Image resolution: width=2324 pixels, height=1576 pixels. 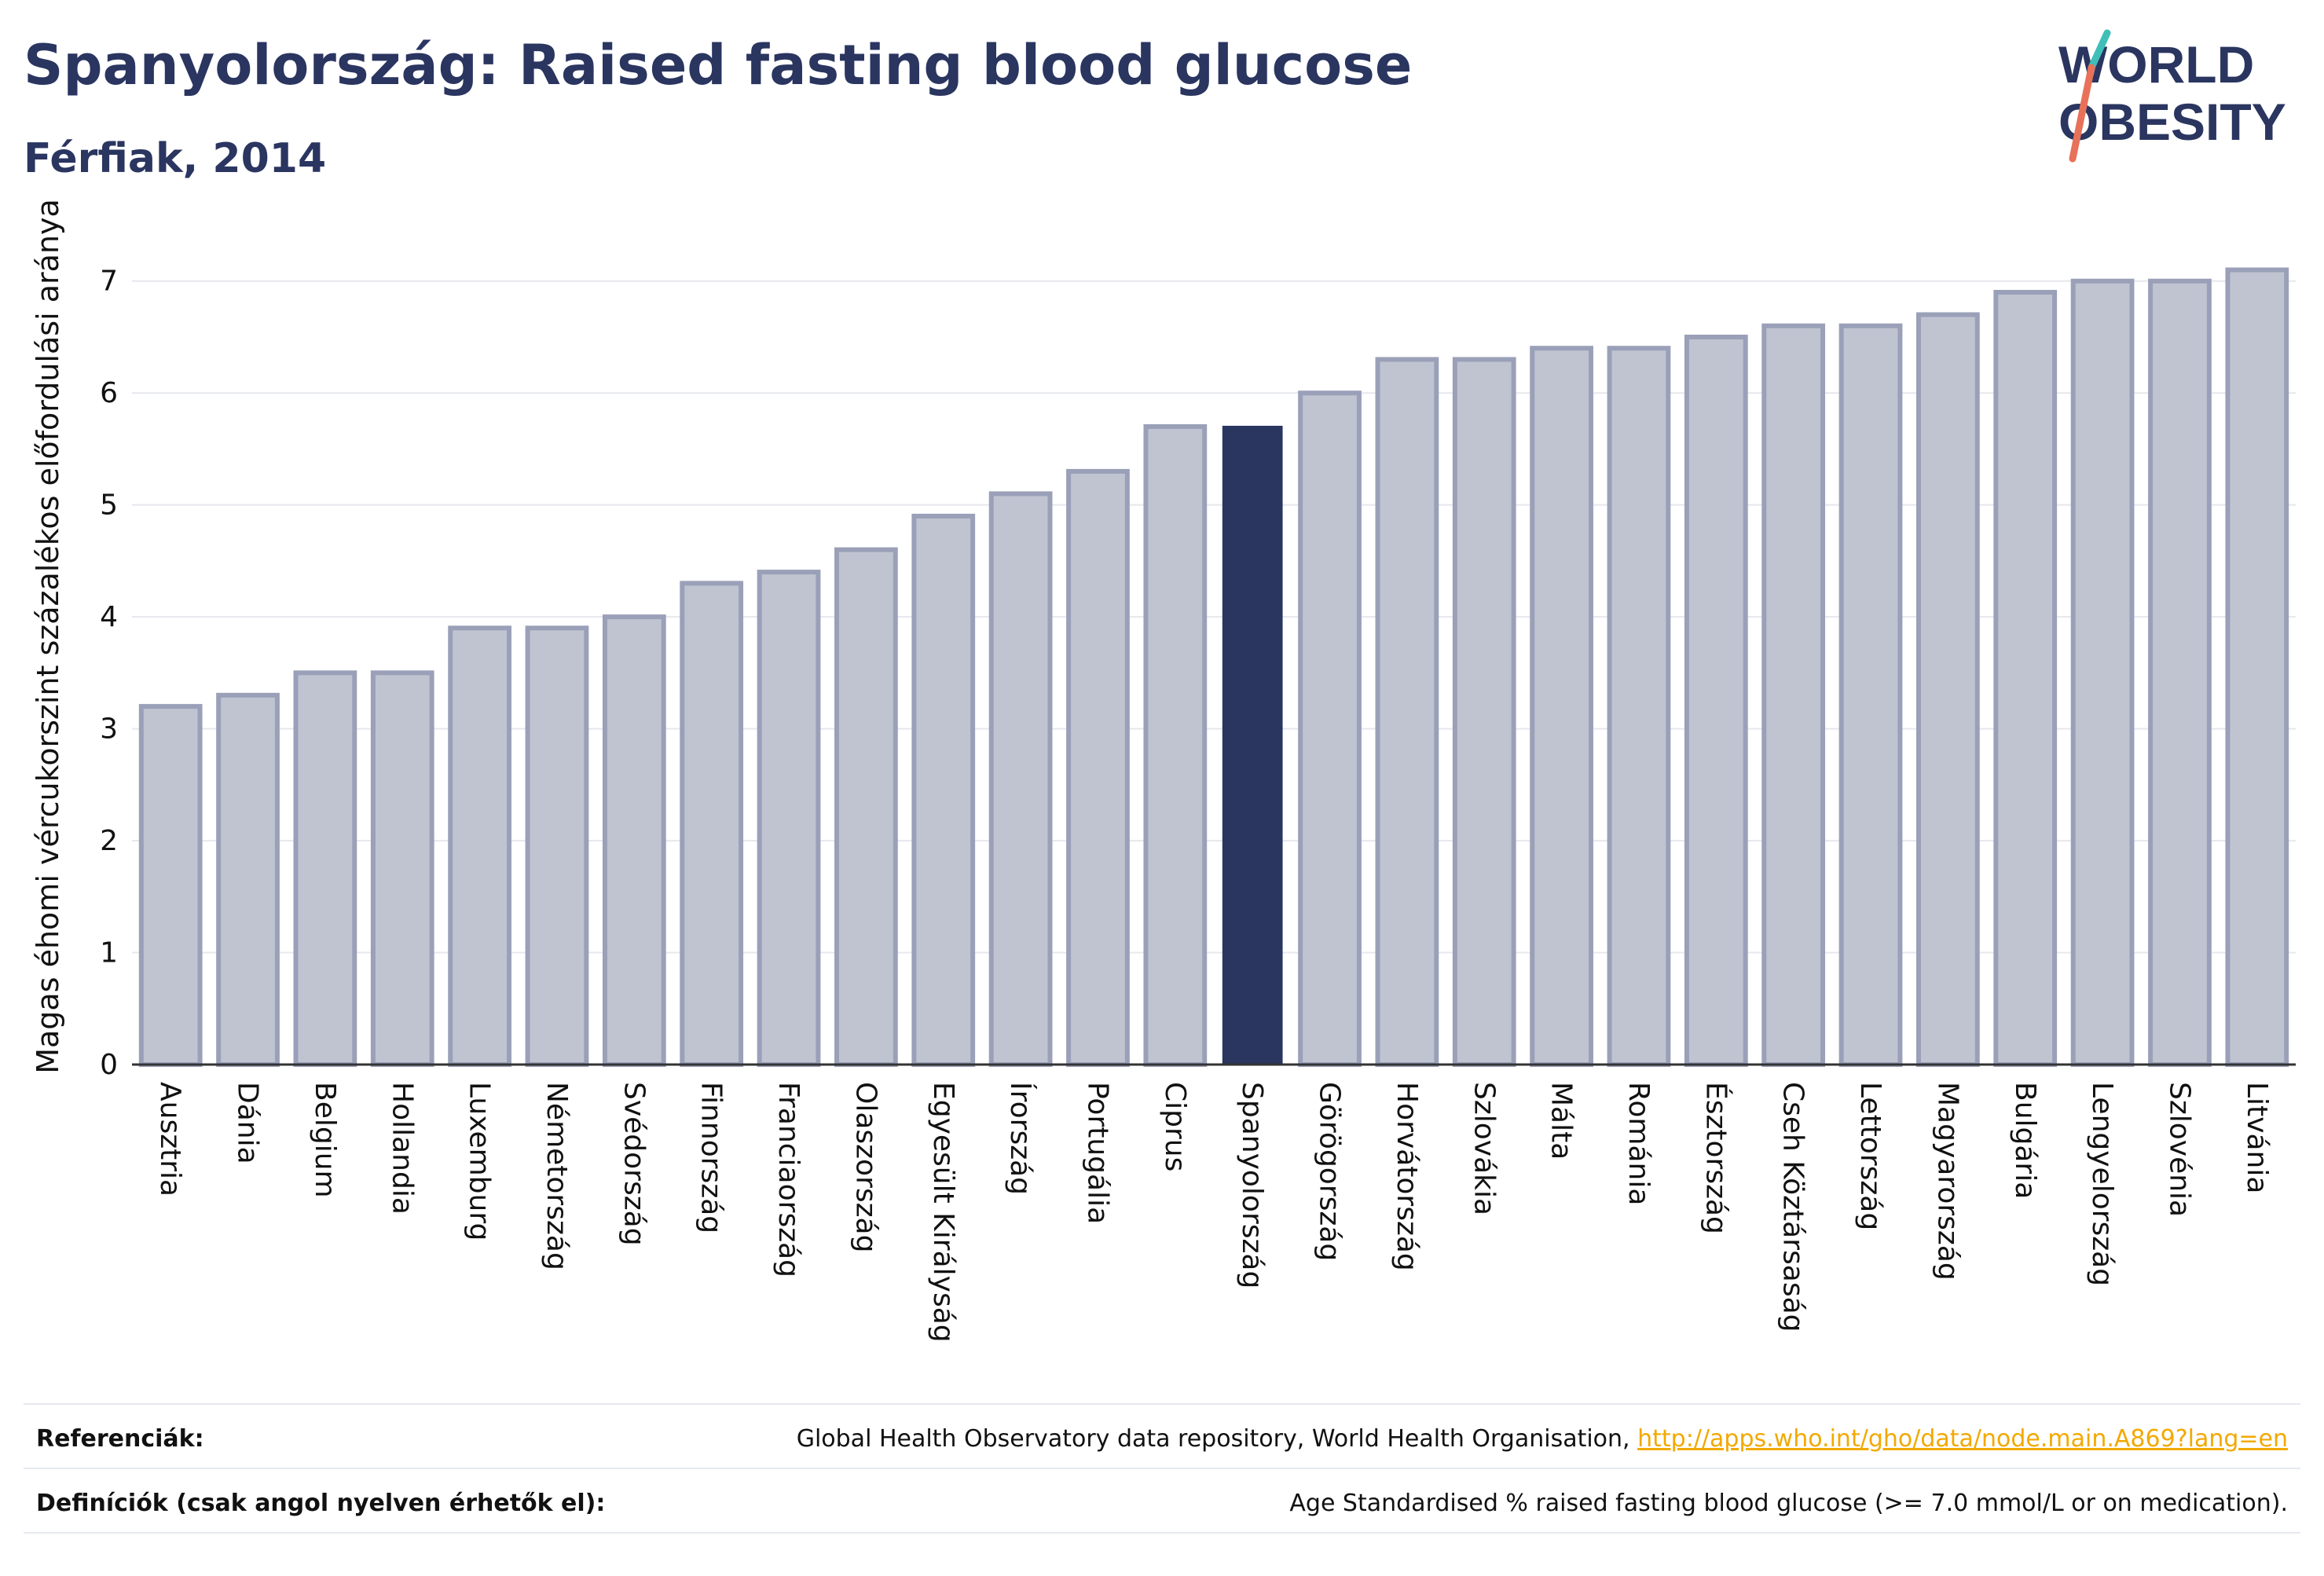 I want to click on x-tick-label: Luxemburg, so click(x=480, y=1161).